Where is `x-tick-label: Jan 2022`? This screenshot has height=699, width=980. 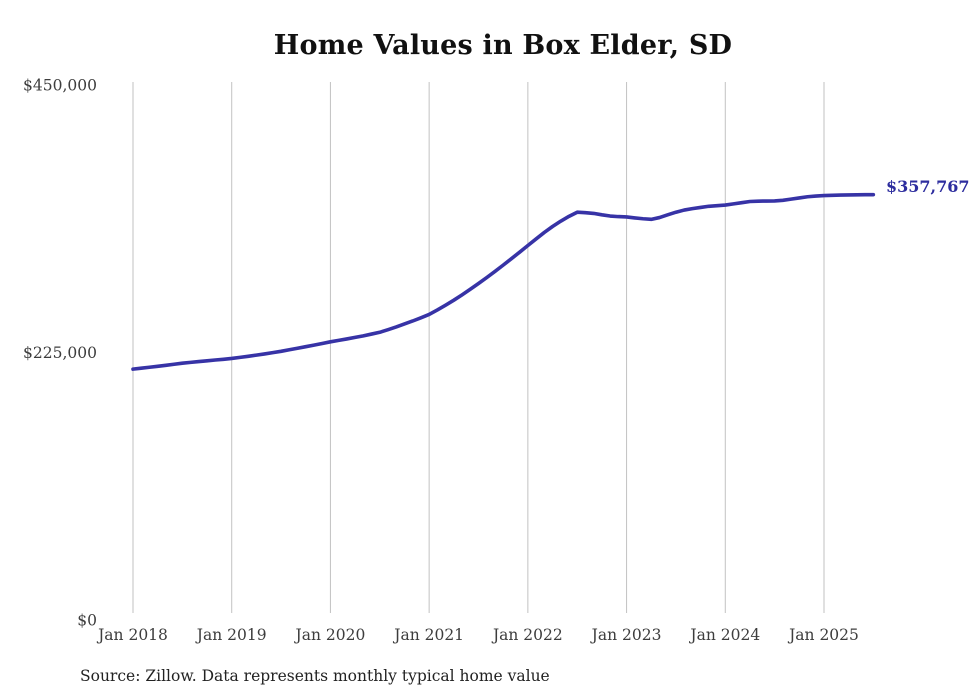 x-tick-label: Jan 2022 is located at coordinates (527, 635).